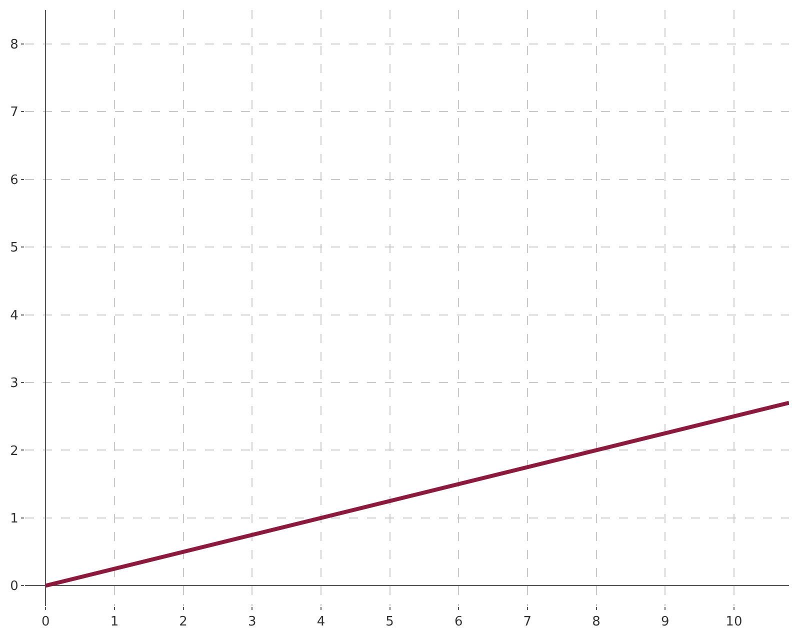 The image size is (794, 635). Describe the element at coordinates (14, 316) in the screenshot. I see `y-tick-label: 4` at that location.